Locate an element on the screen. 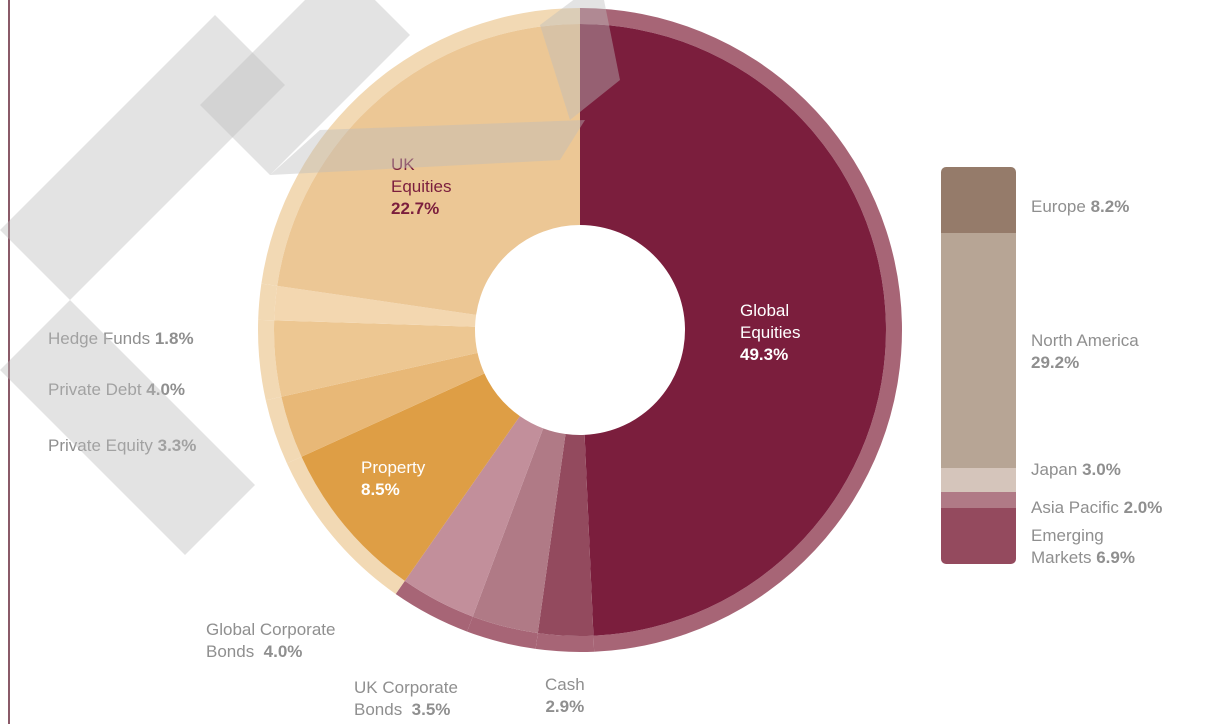 This screenshot has width=1224, height=724. label-uk-corporate-bonds-line1: UK Corporate is located at coordinates (406, 687).